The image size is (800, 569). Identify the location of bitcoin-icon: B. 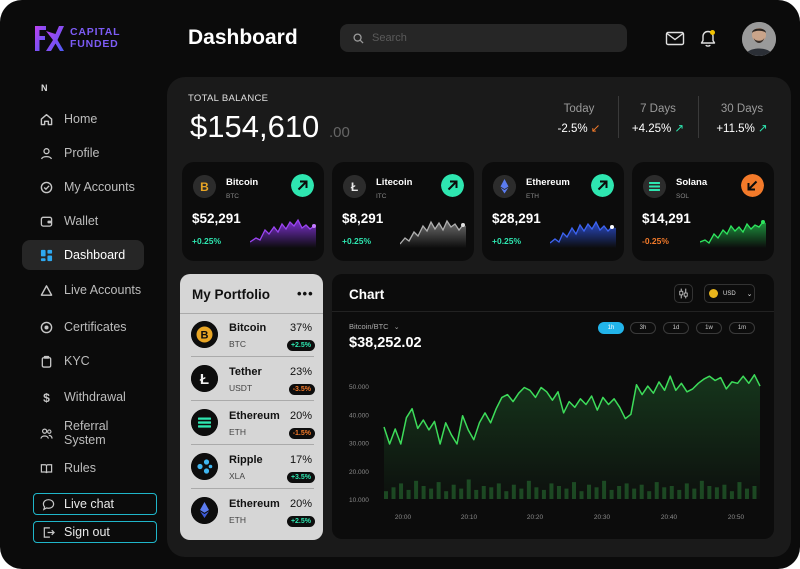
(204, 186).